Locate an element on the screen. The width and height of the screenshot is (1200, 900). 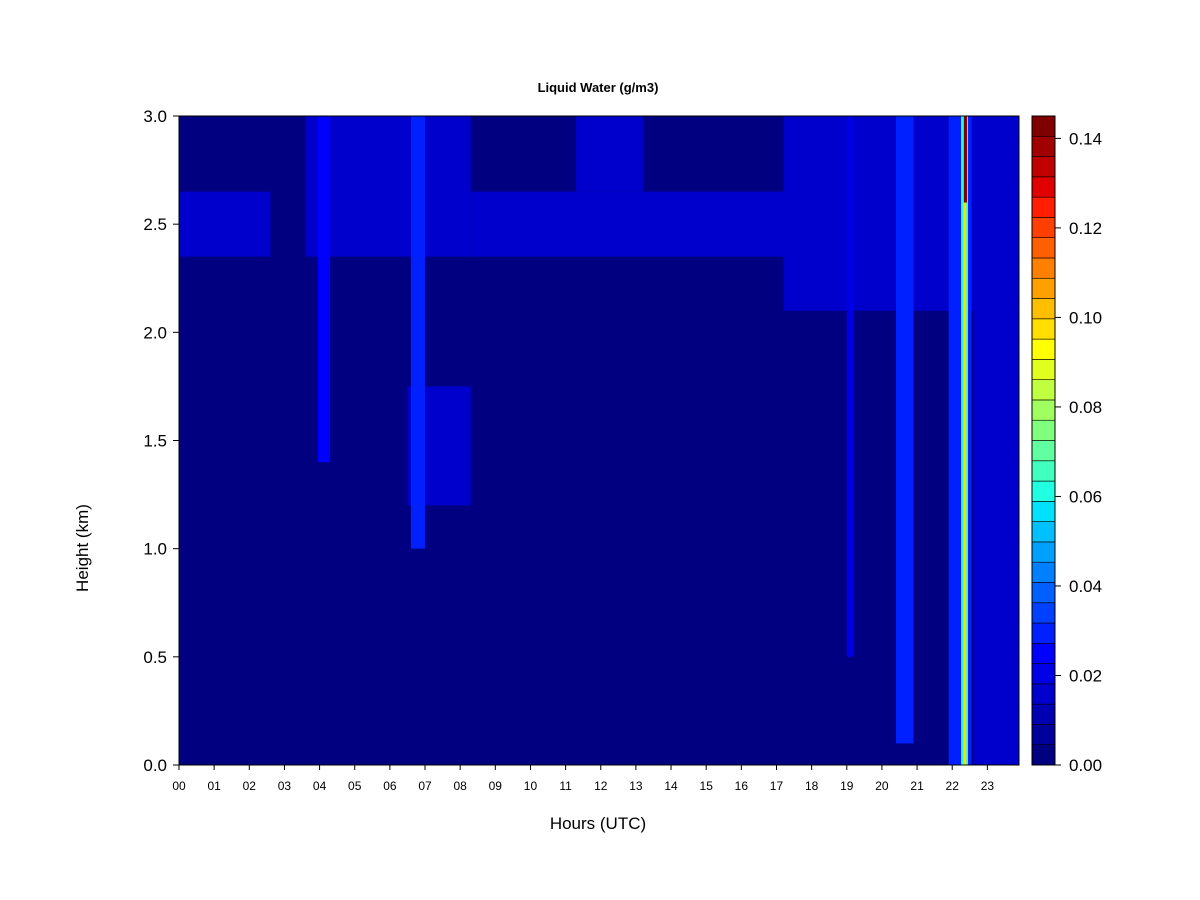
x-tick-label: 10 is located at coordinates (531, 786).